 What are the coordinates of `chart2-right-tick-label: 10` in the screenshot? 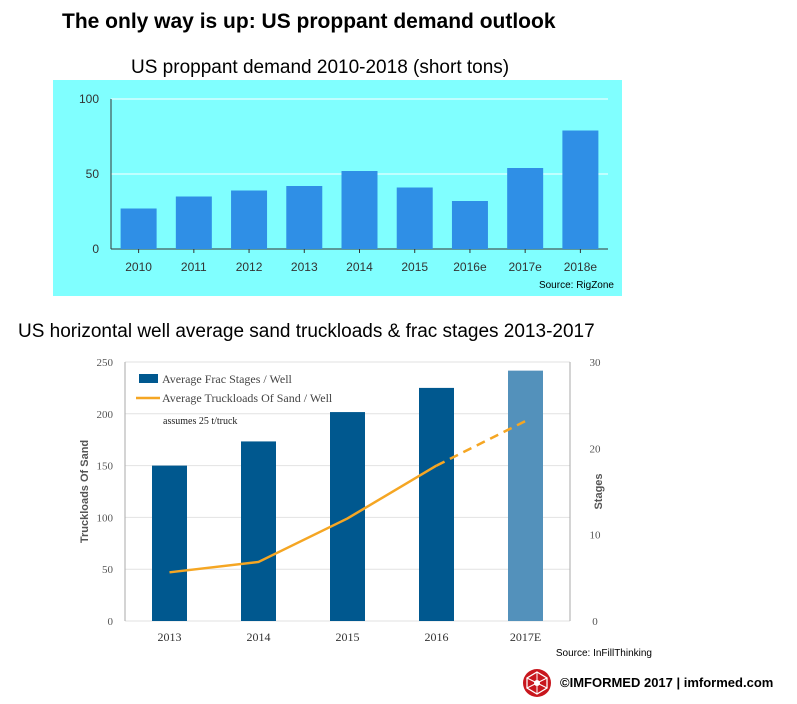 It's located at (596, 536).